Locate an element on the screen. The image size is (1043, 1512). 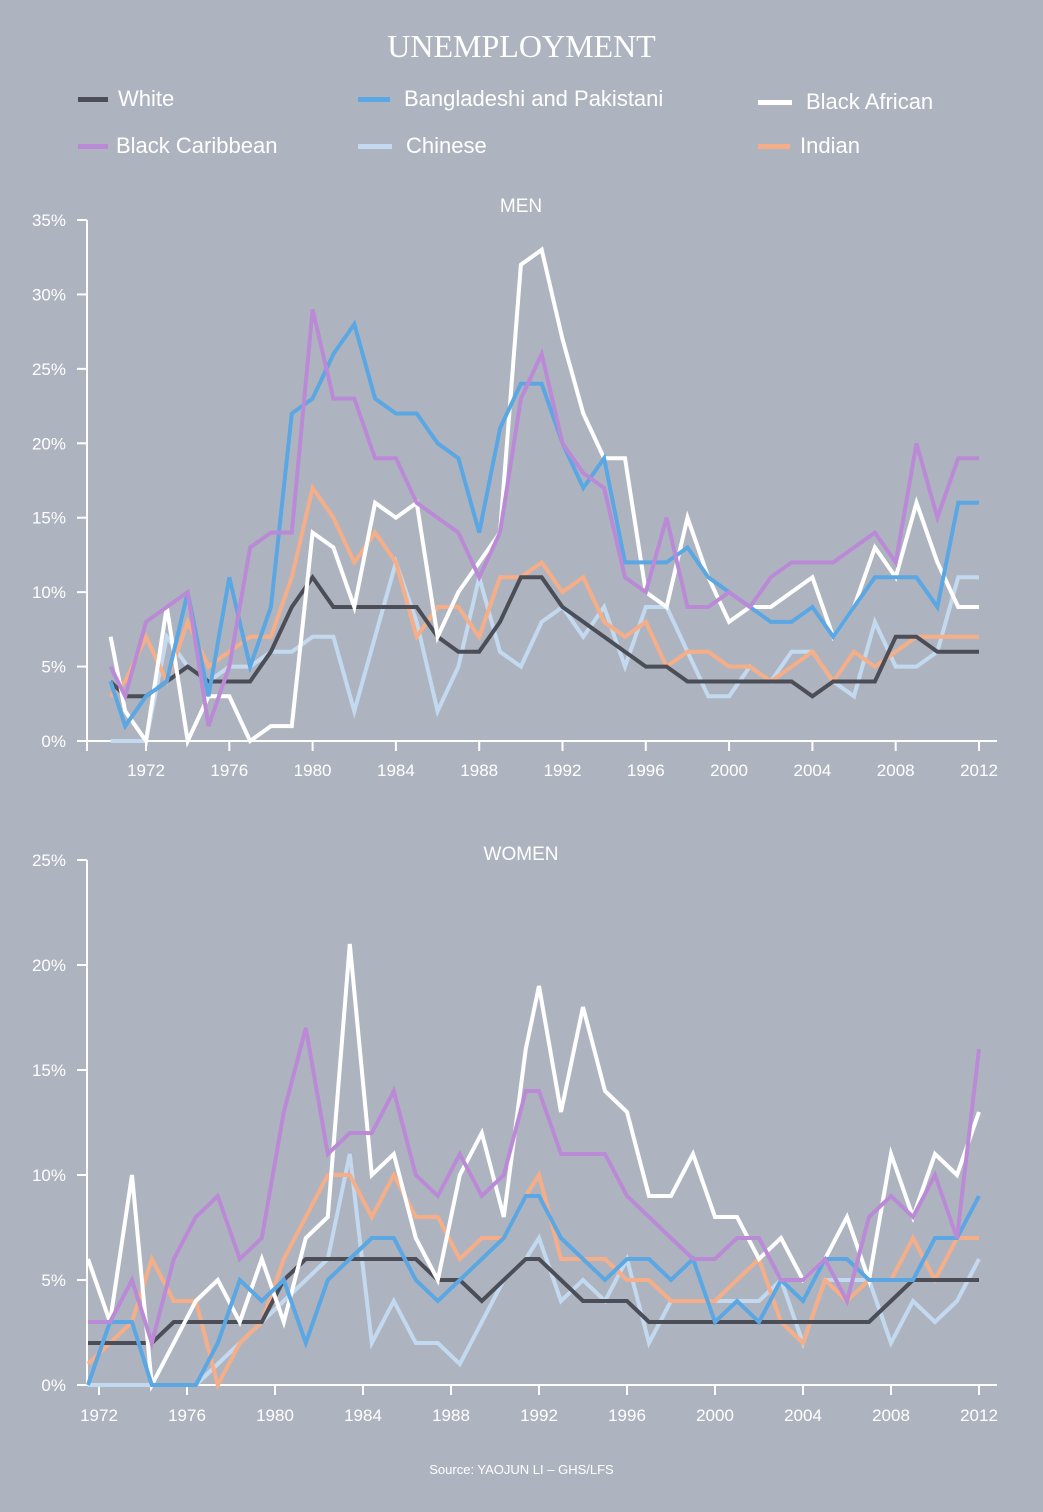
men-x-tick-label: 1976 is located at coordinates (229, 770).